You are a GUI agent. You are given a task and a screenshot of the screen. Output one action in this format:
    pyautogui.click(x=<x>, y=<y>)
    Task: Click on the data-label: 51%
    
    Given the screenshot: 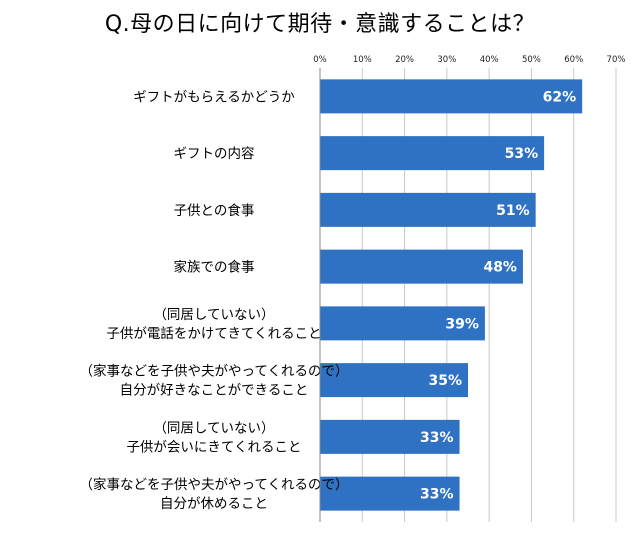 What is the action you would take?
    pyautogui.click(x=513, y=211)
    